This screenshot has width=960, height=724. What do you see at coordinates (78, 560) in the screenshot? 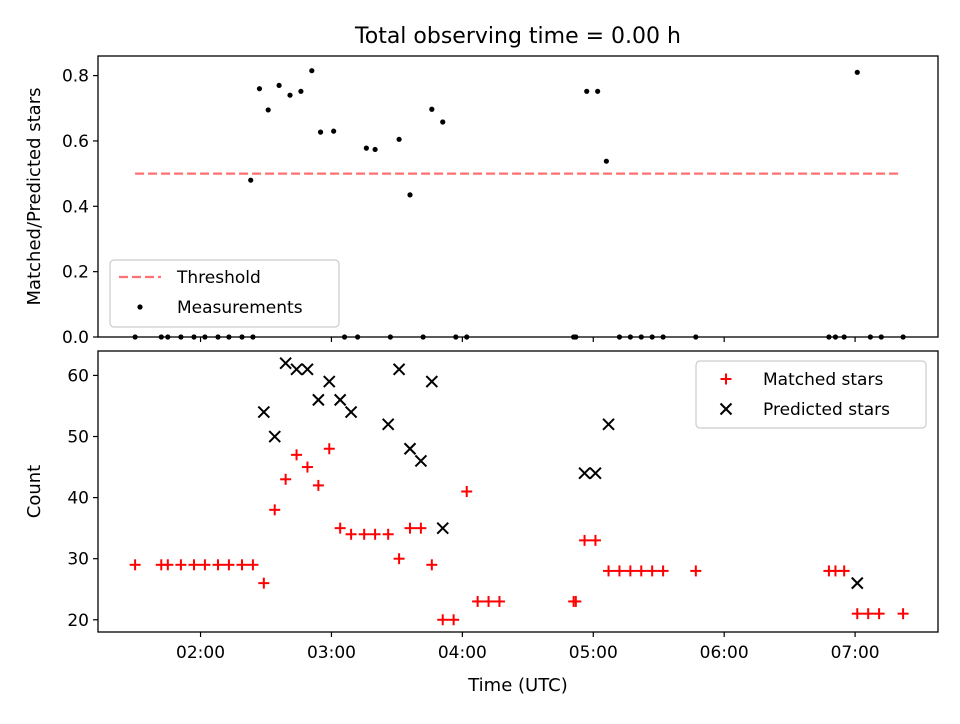
I see `y-tick-label: 30` at bounding box center [78, 560].